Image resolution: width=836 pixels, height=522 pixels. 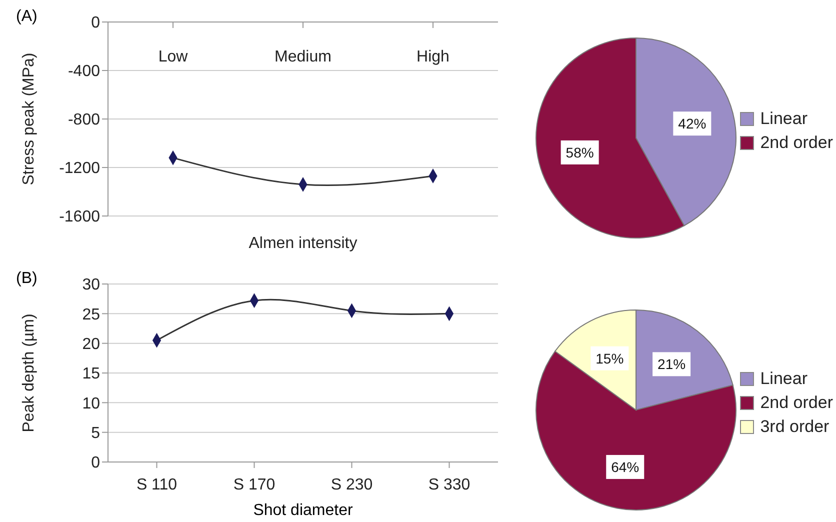 I want to click on x-tick-label: S 330, so click(x=449, y=485).